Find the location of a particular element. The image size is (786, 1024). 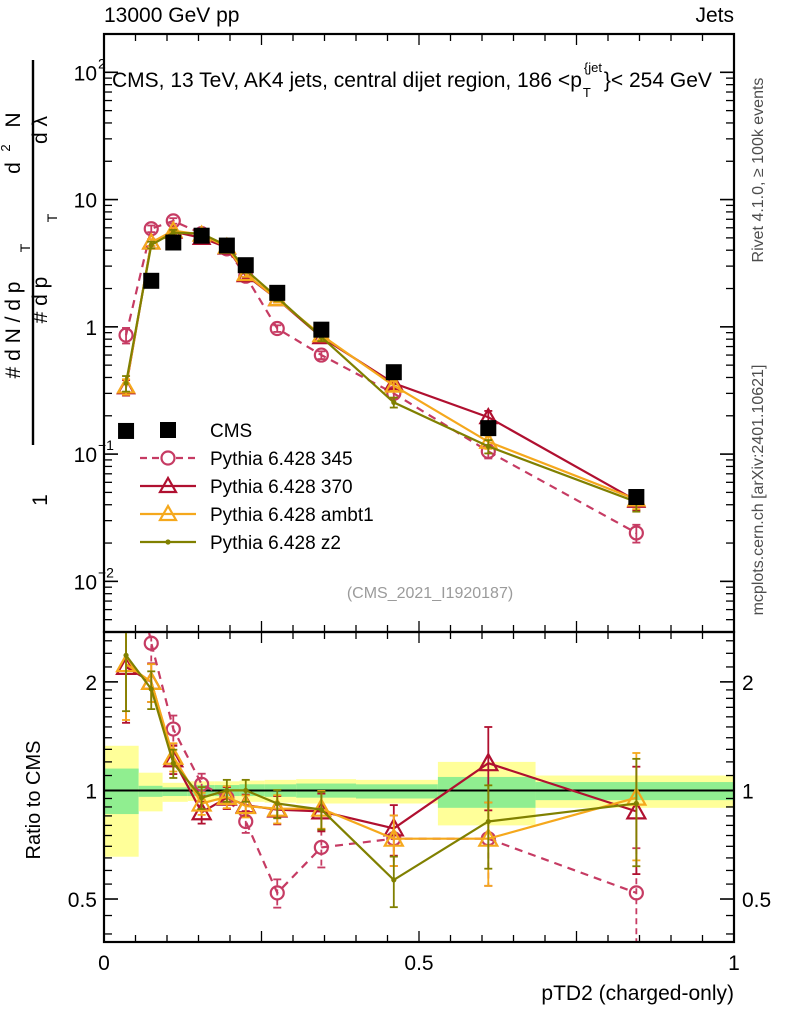

x-axis-label: pTD2 (charged-only) is located at coordinates (637, 993).